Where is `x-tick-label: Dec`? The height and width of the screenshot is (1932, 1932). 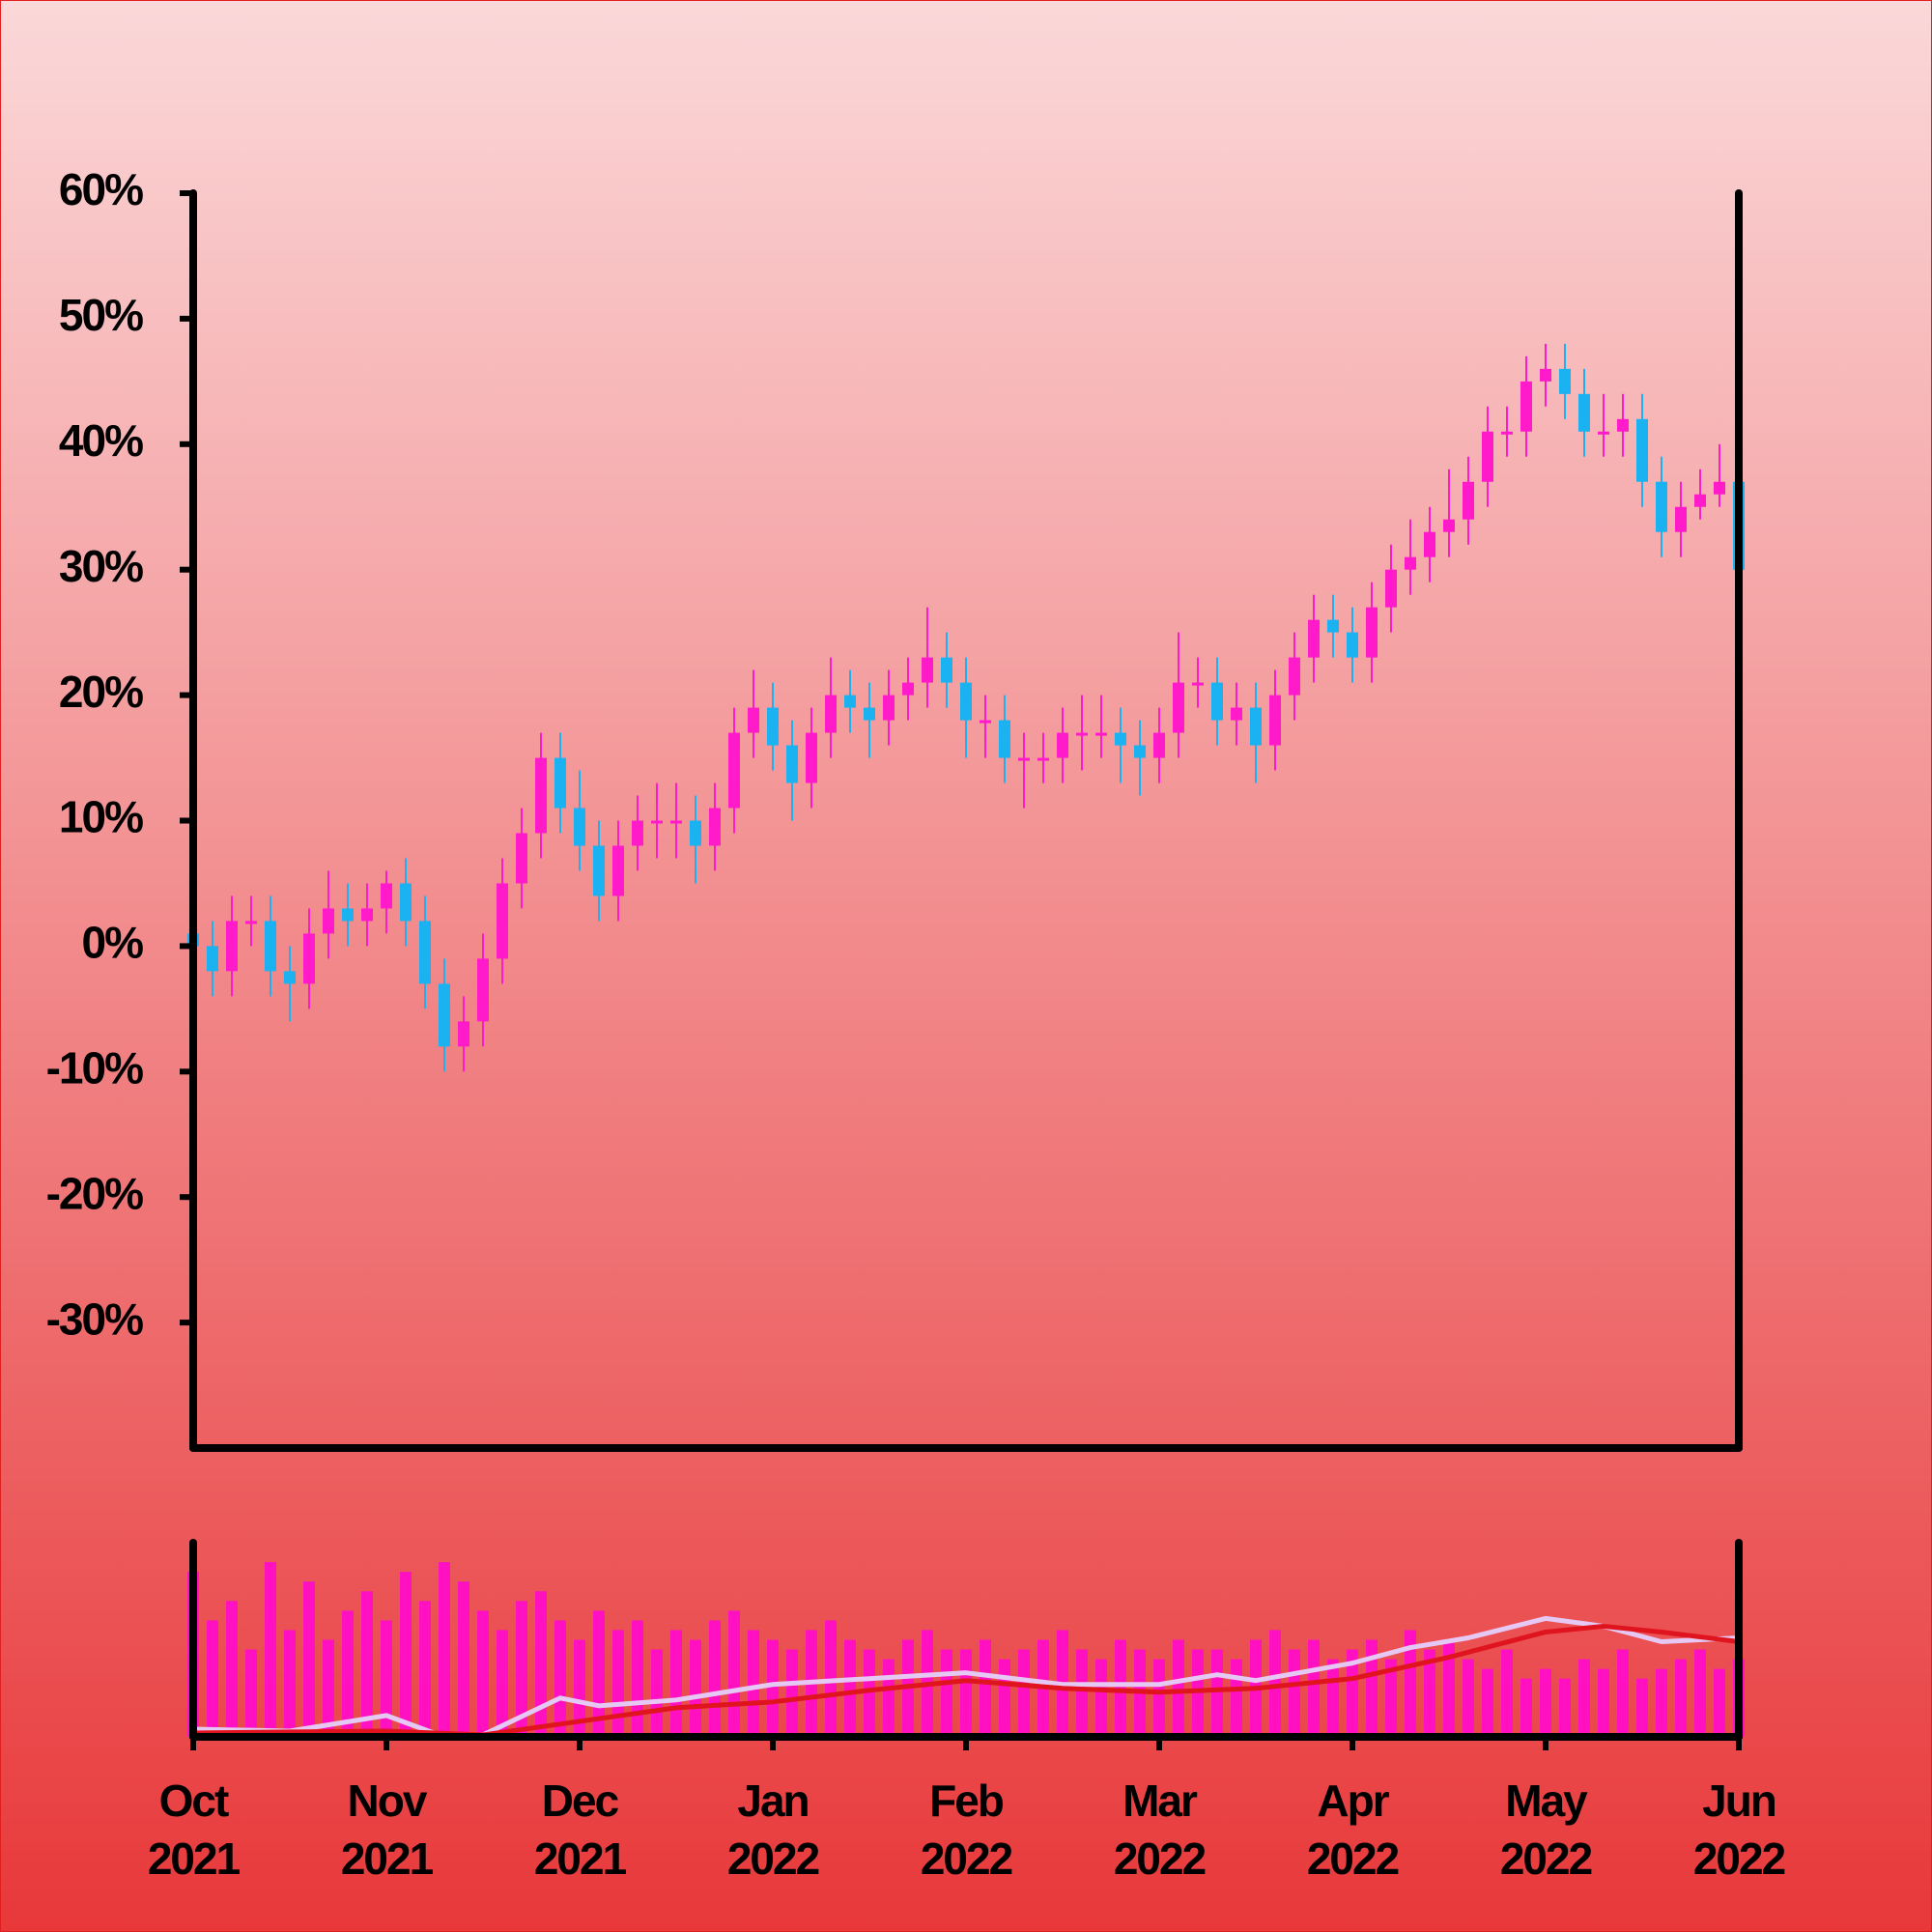
x-tick-label: Dec is located at coordinates (580, 1801).